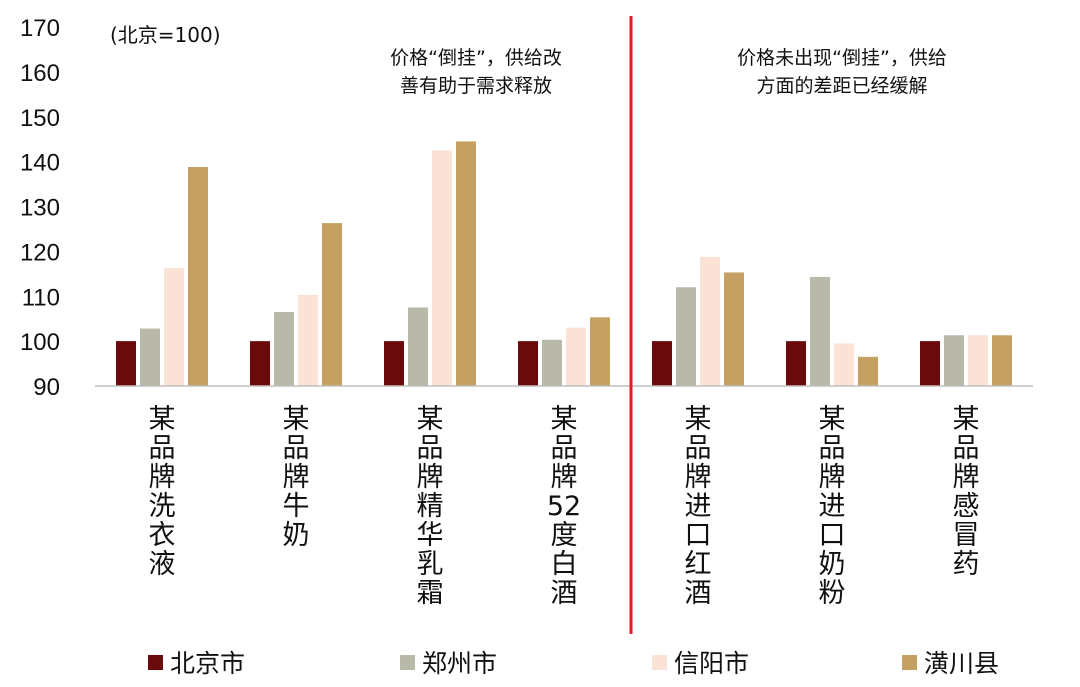 This screenshot has width=1080, height=687. Describe the element at coordinates (46, 387) in the screenshot. I see `y-tick-label: 90` at that location.